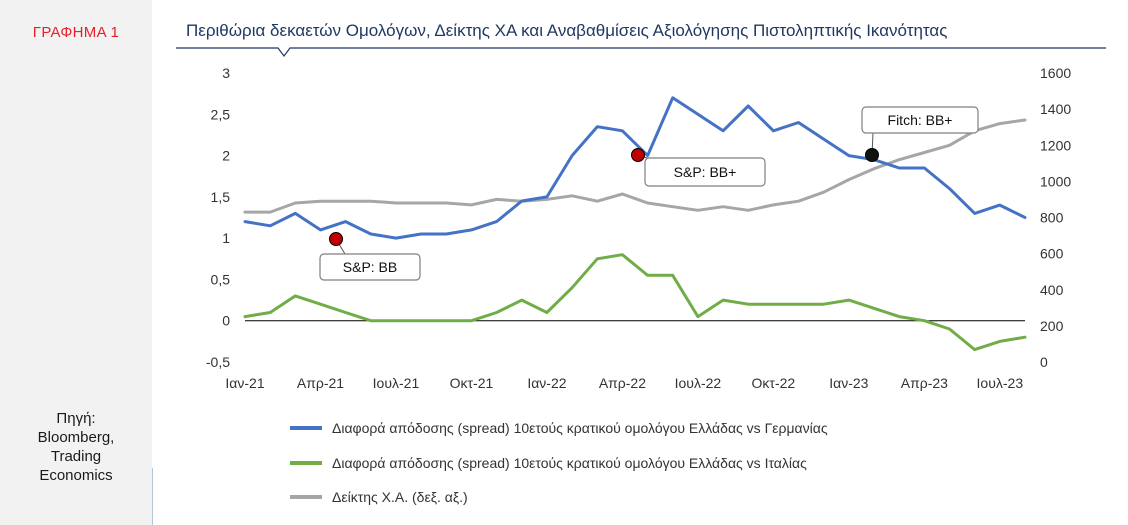 The height and width of the screenshot is (525, 1128). I want to click on x-tick-label: Ιουλ-23, so click(1000, 383).